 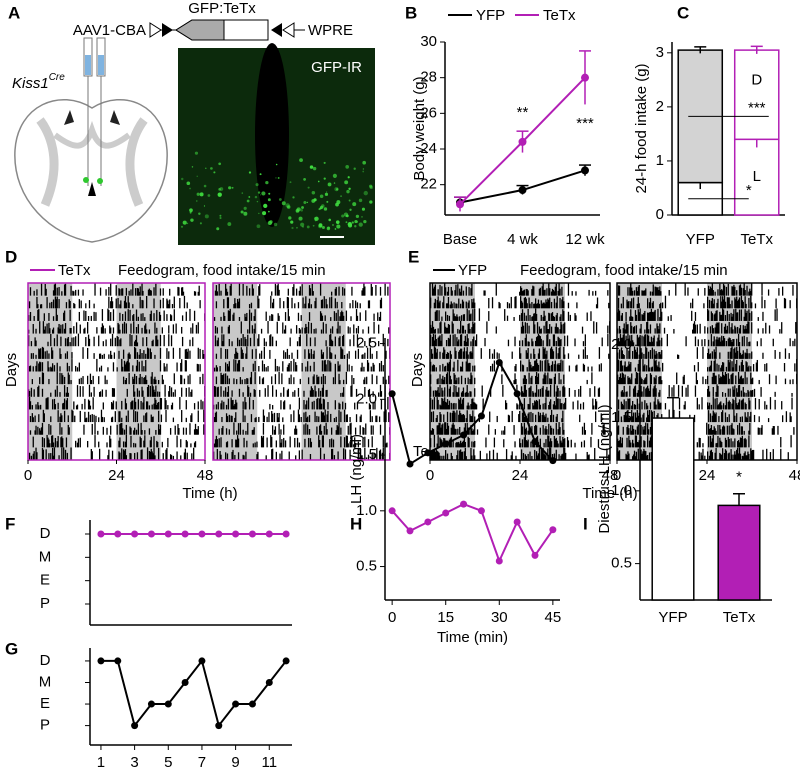 What do you see at coordinates (45, 725) in the screenshot?
I see `y-tick-label: P` at bounding box center [45, 725].